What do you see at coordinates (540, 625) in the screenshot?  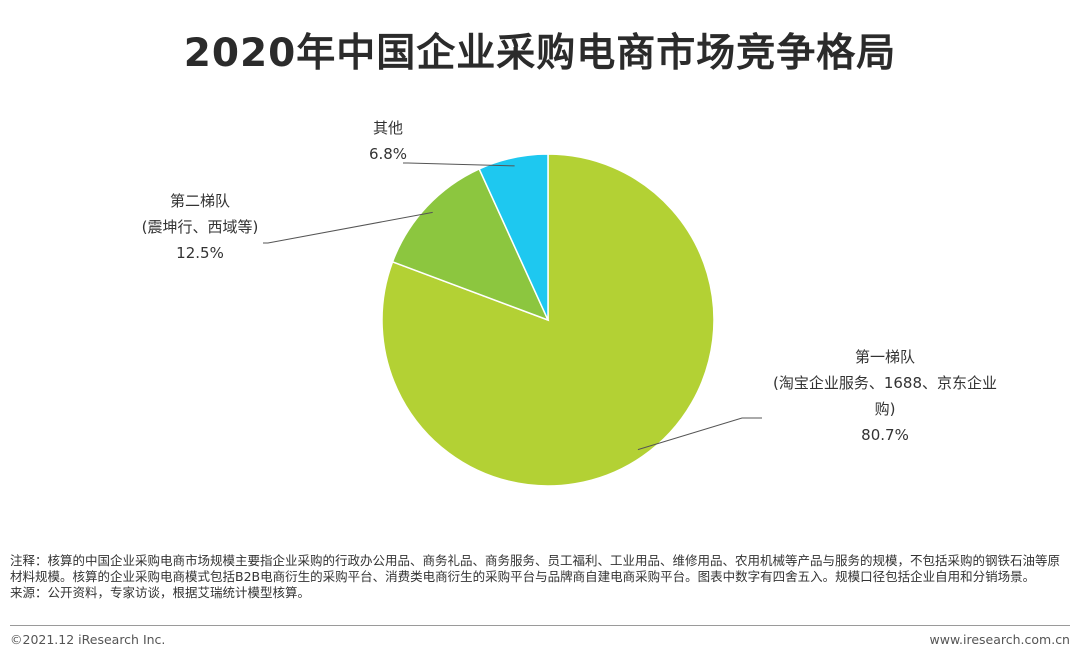 I see `footer-divider` at bounding box center [540, 625].